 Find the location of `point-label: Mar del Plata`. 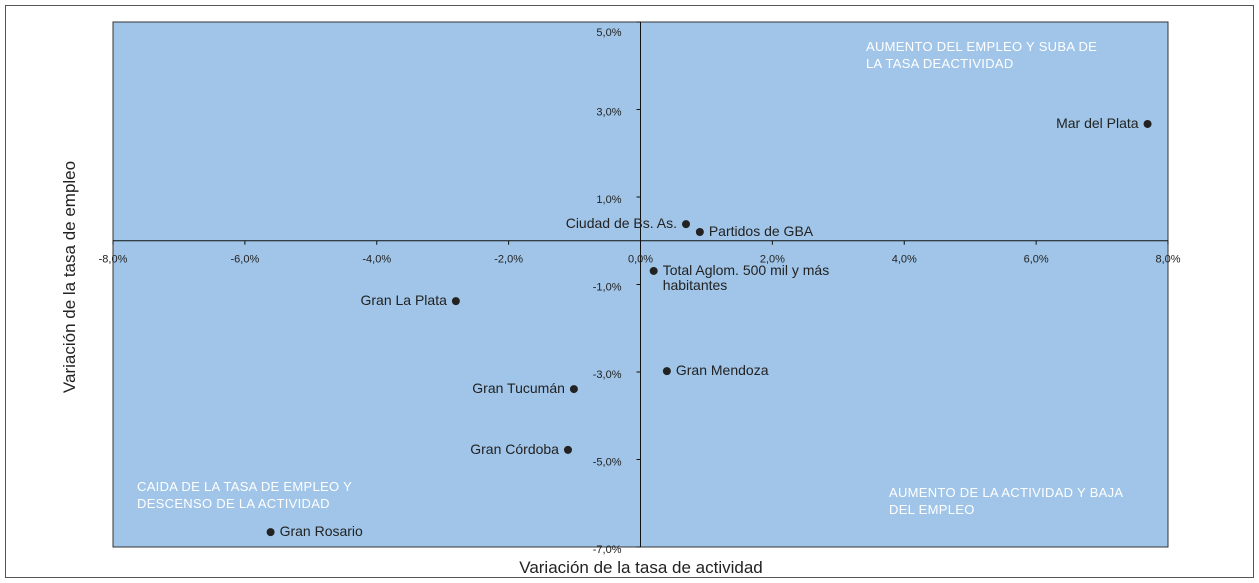

point-label: Mar del Plata is located at coordinates (1097, 122).